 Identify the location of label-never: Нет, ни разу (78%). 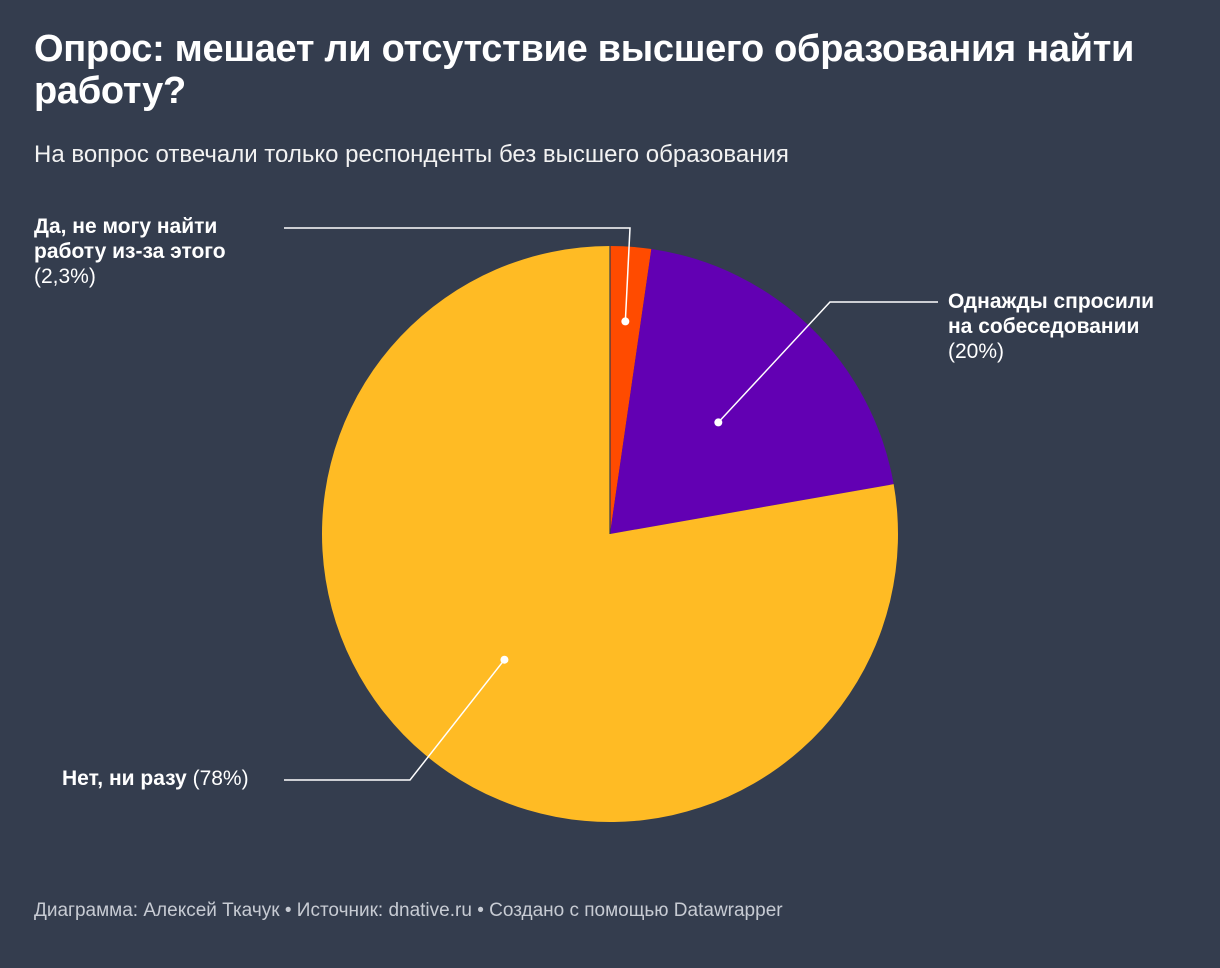
(155, 778).